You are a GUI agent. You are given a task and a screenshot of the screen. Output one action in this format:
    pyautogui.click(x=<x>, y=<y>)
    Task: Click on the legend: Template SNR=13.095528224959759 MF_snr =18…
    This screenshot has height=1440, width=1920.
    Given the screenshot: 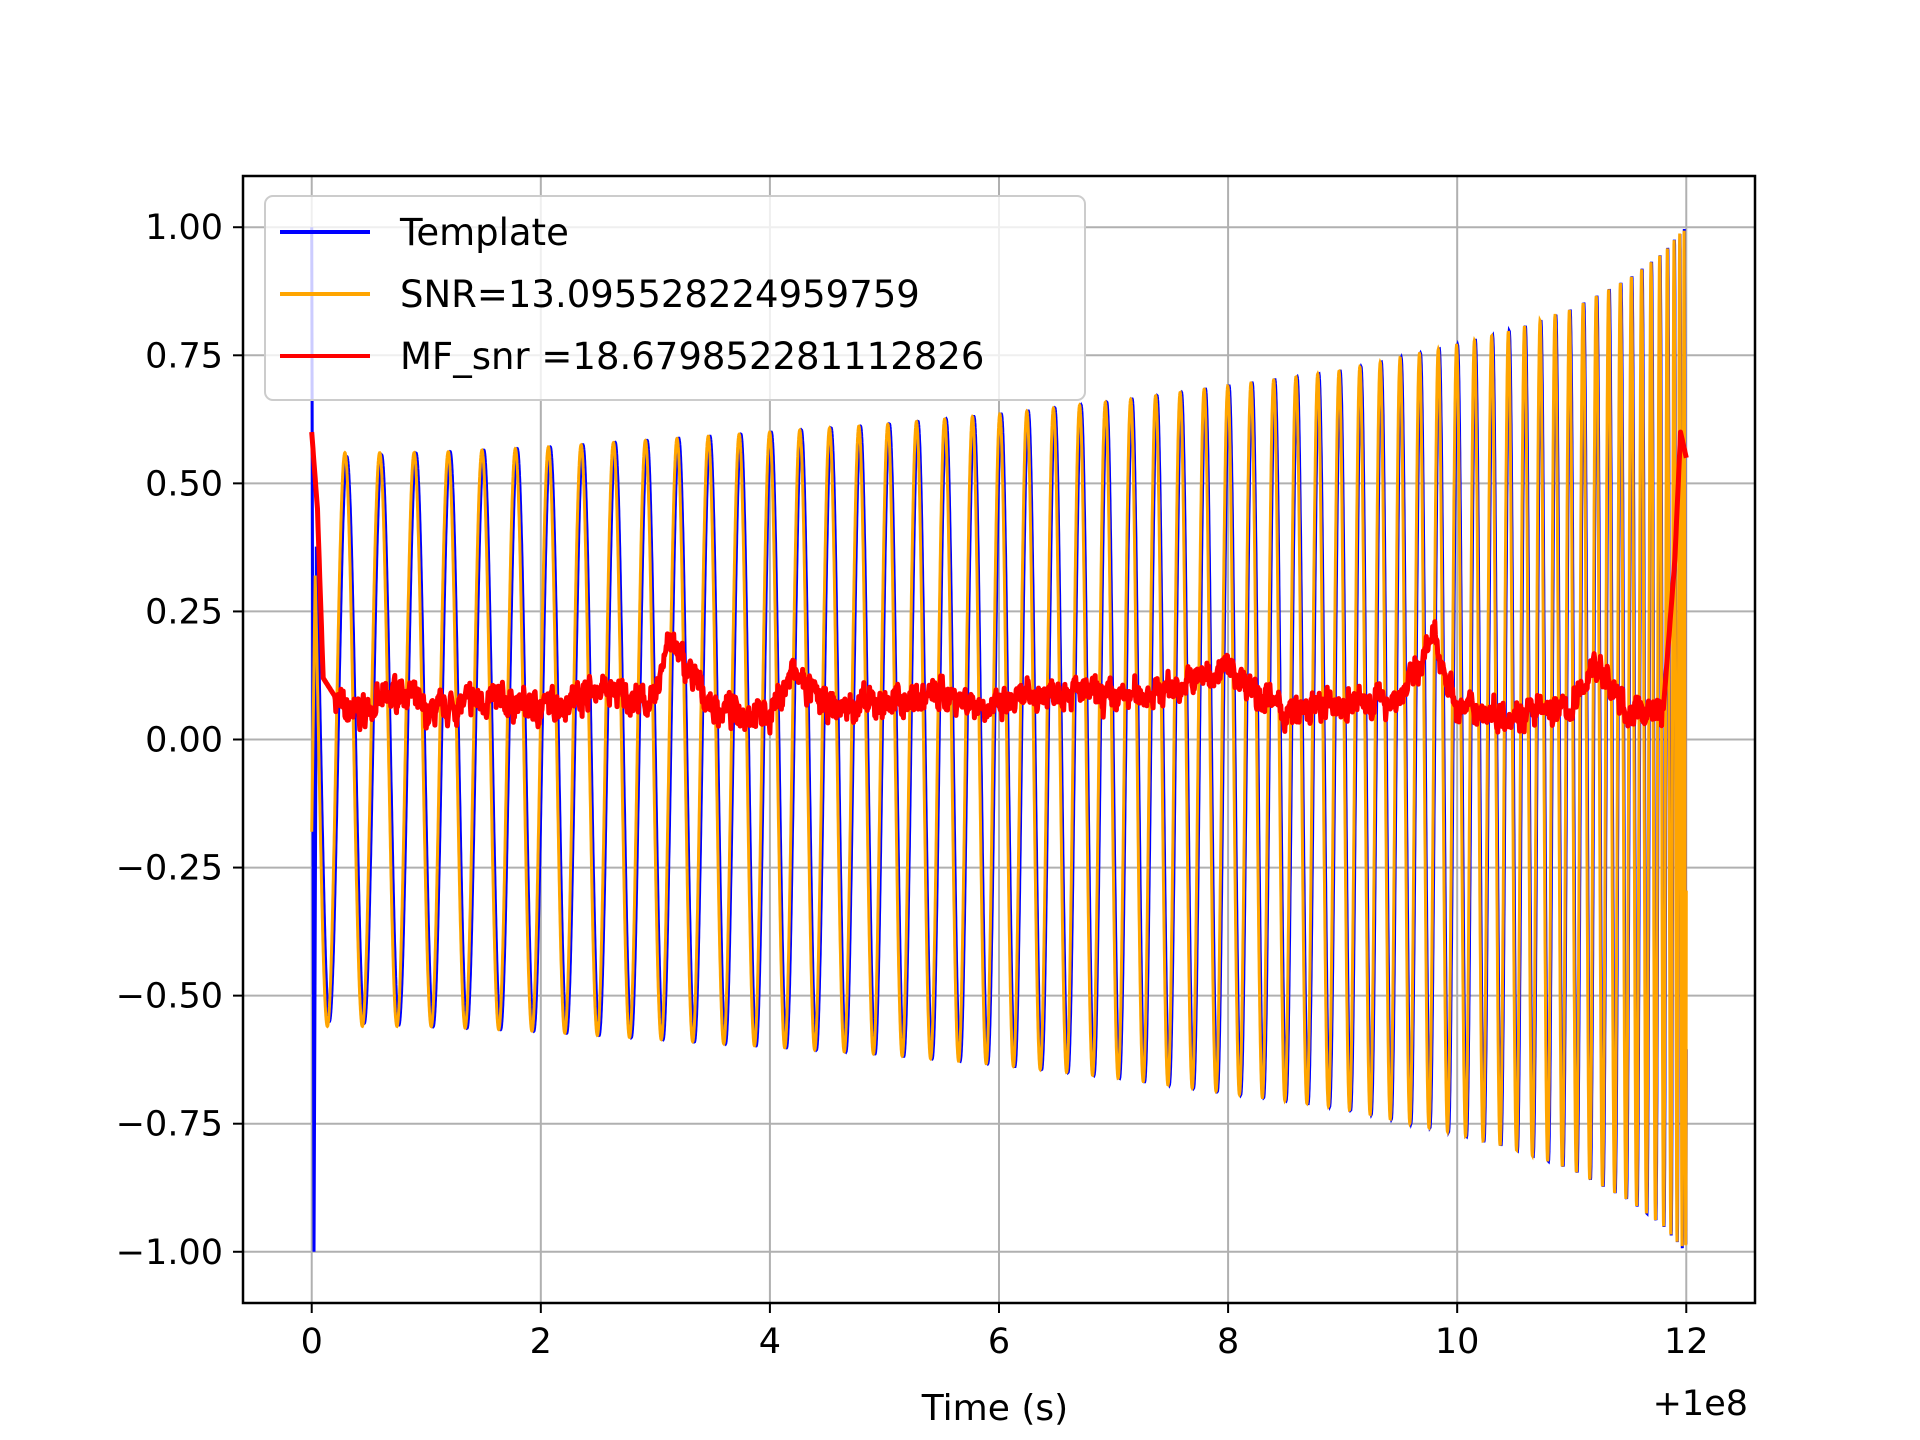 What is the action you would take?
    pyautogui.click(x=675, y=298)
    